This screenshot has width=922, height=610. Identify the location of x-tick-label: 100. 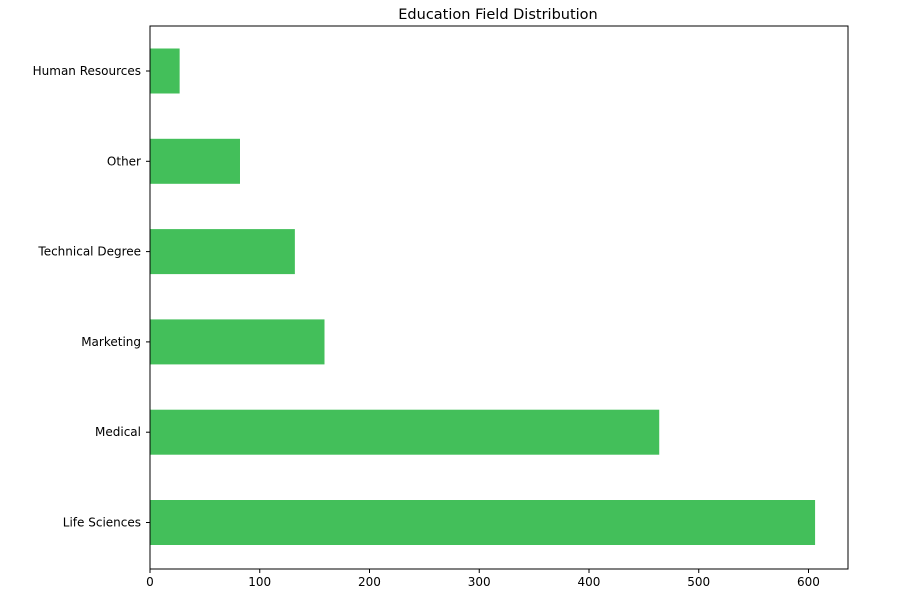
(259, 582).